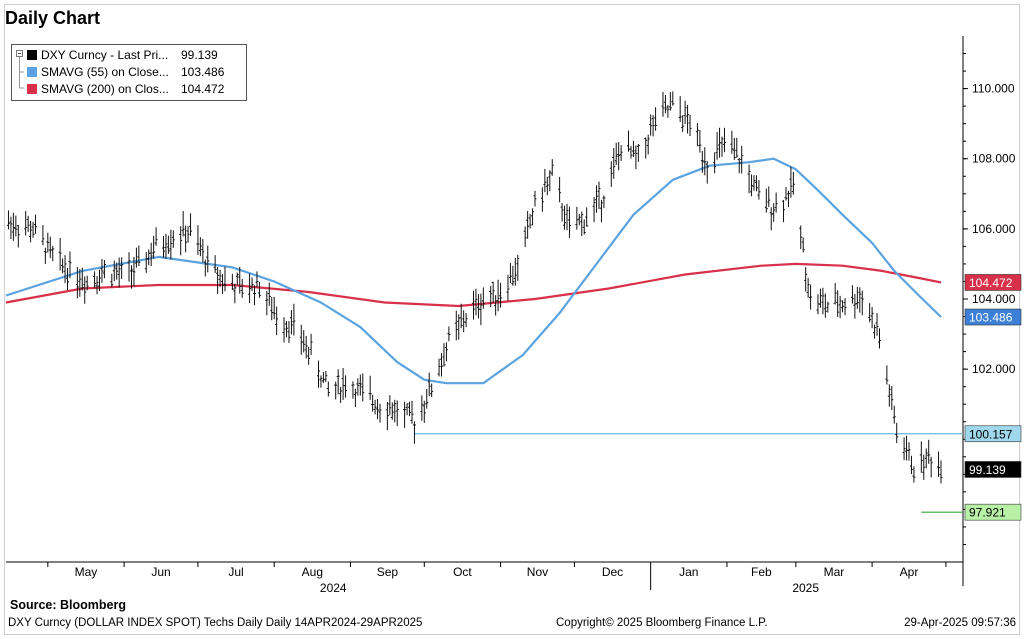 This screenshot has height=639, width=1024. I want to click on y-tick-label: 106.000, so click(994, 229).